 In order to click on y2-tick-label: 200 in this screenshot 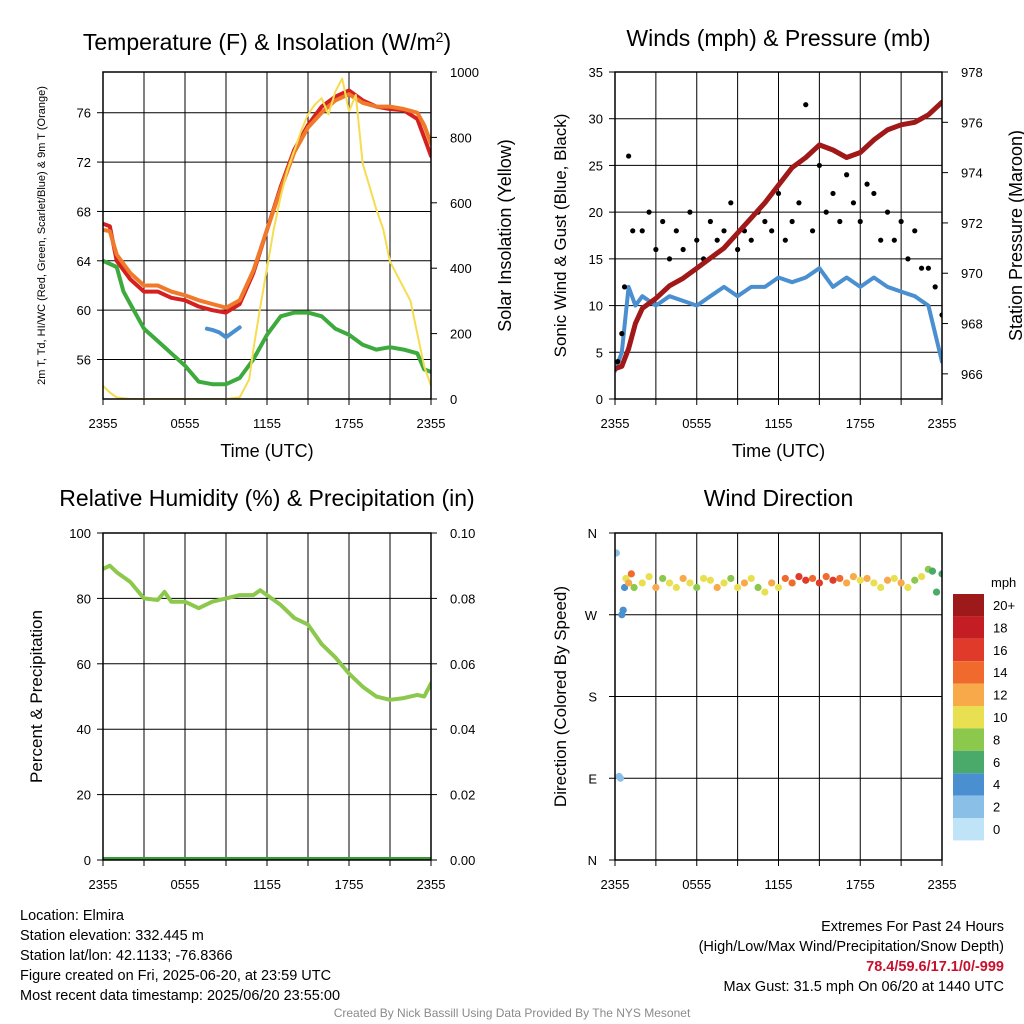, I will do `click(461, 334)`.